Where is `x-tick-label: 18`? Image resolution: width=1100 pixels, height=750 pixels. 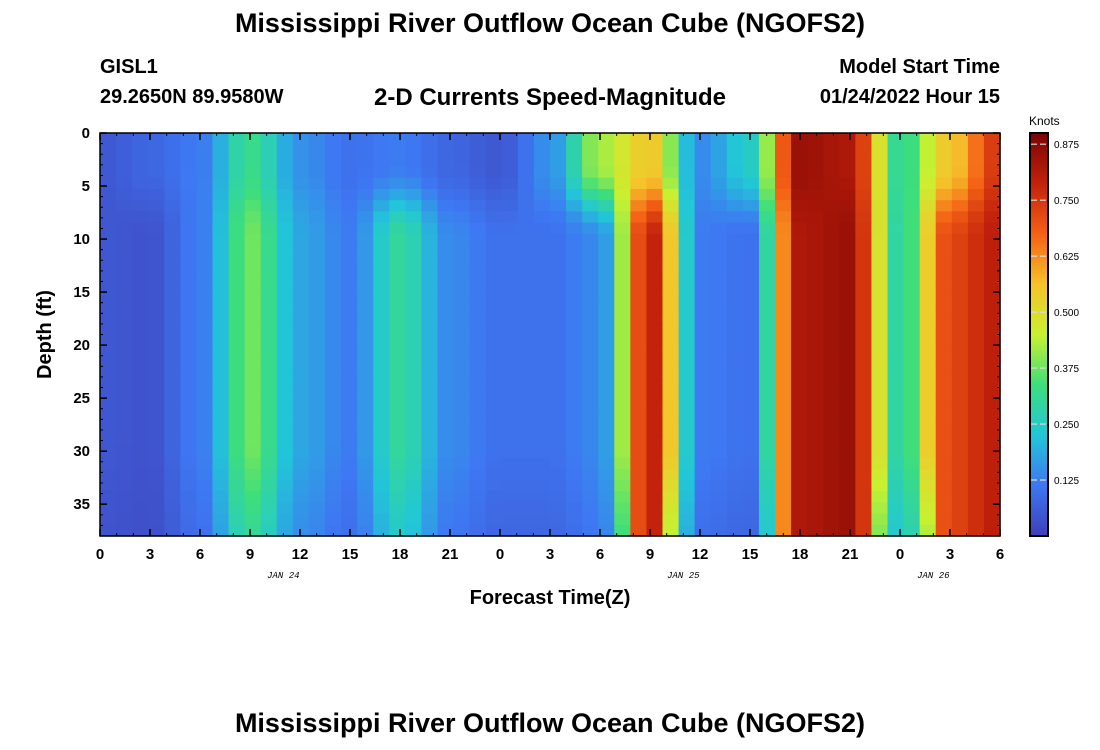 x-tick-label: 18 is located at coordinates (800, 554).